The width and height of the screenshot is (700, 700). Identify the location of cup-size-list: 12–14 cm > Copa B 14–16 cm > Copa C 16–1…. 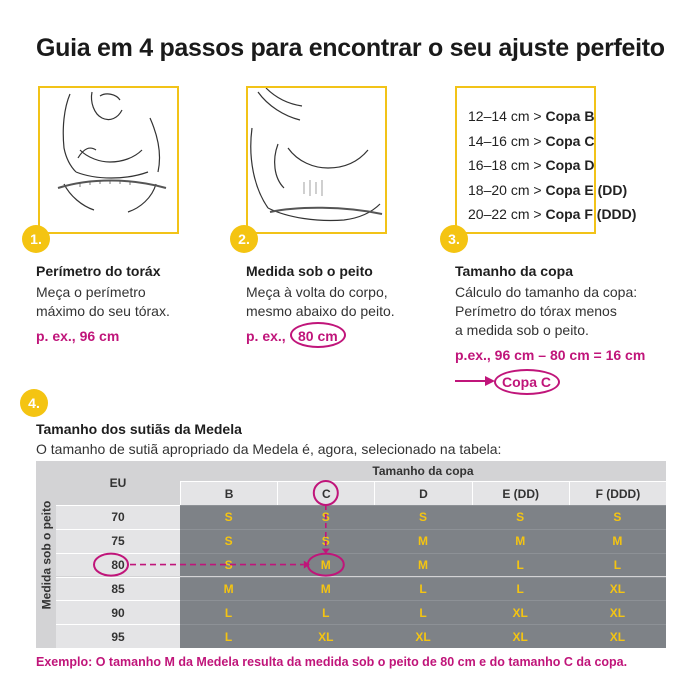
(552, 165).